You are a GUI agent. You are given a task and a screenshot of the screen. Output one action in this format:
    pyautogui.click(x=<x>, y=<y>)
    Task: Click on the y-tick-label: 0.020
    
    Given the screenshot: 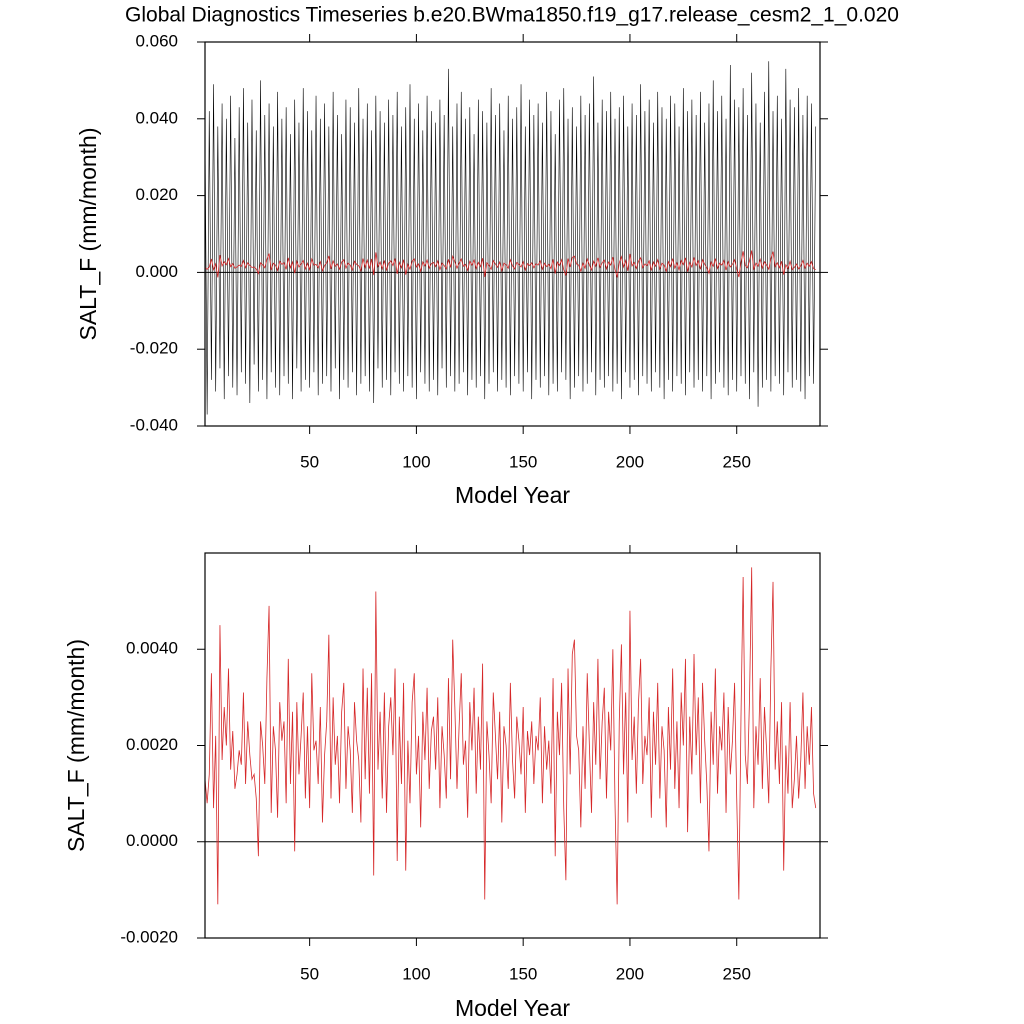 What is the action you would take?
    pyautogui.click(x=156, y=194)
    